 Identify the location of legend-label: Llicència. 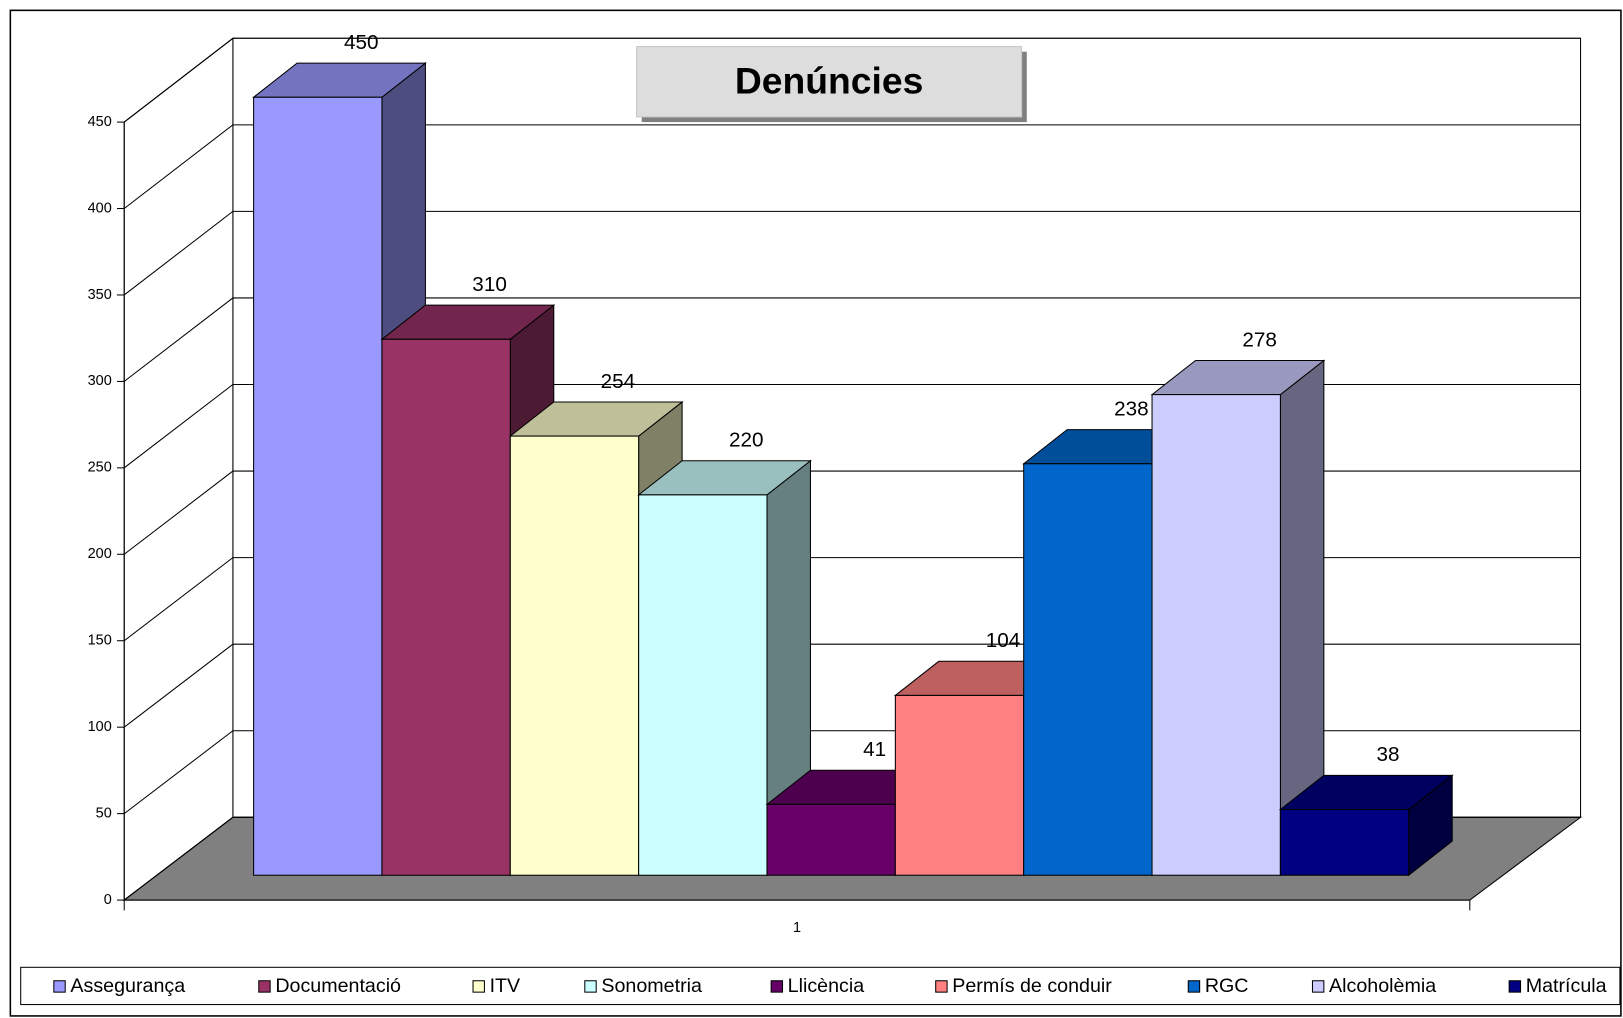
(826, 986).